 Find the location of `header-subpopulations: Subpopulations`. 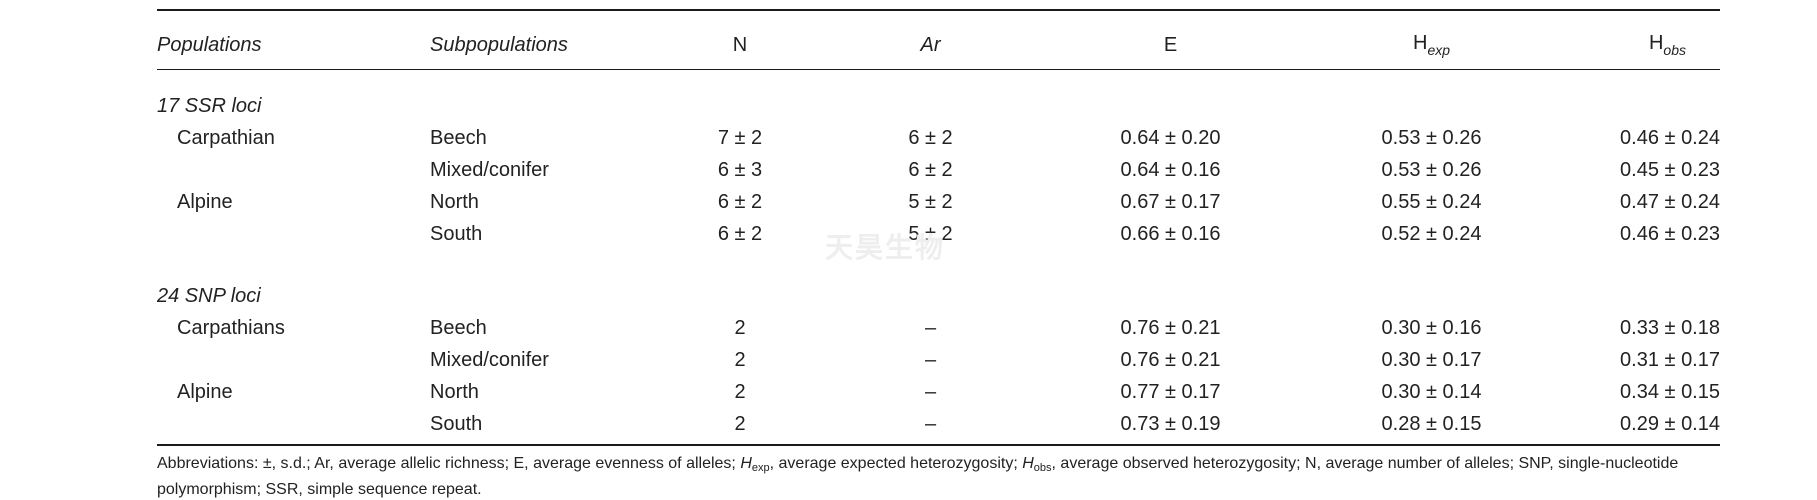

header-subpopulations: Subpopulations is located at coordinates (499, 44).